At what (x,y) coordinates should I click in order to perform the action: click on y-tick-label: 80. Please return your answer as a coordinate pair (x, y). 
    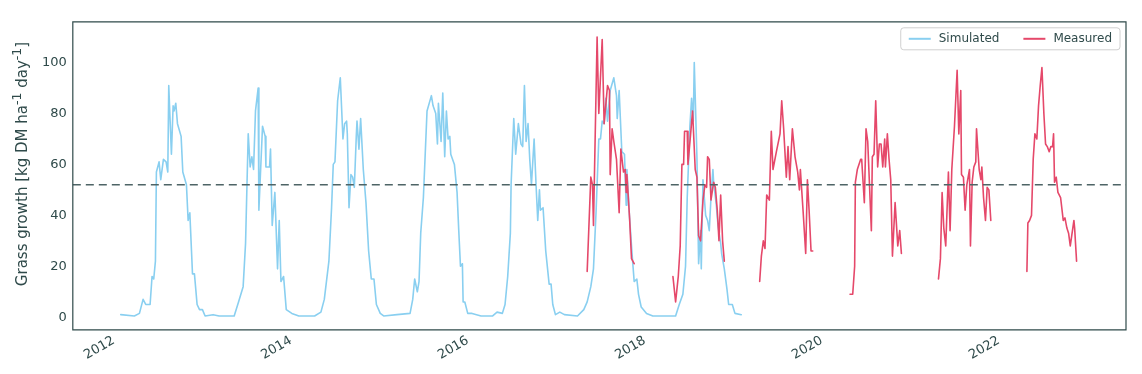
    Looking at the image, I should click on (58, 112).